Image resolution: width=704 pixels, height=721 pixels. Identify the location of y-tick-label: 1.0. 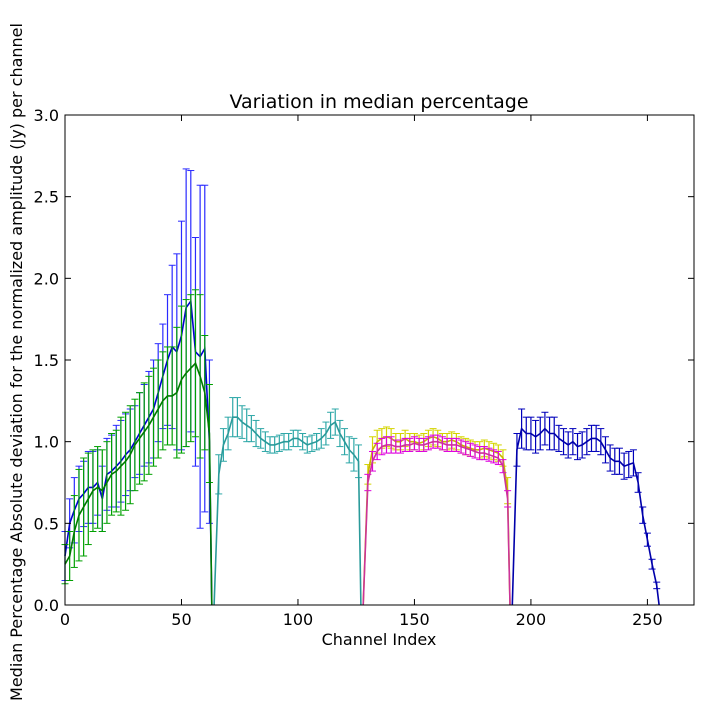
(46, 442).